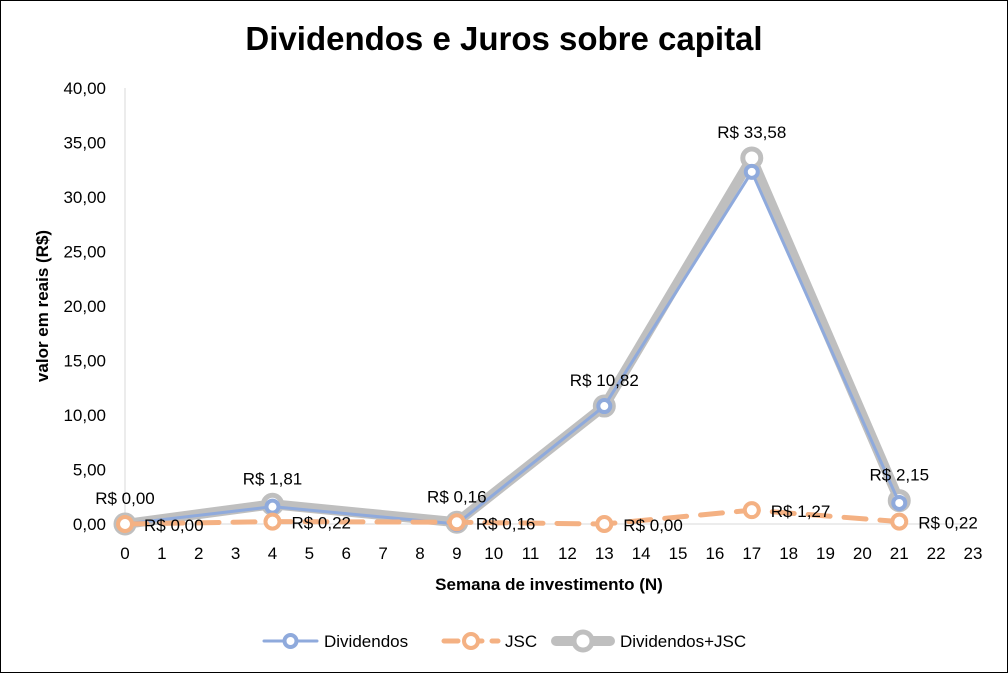 This screenshot has height=673, width=1008. Describe the element at coordinates (84, 88) in the screenshot. I see `y-tick-label-8: 40,00` at that location.